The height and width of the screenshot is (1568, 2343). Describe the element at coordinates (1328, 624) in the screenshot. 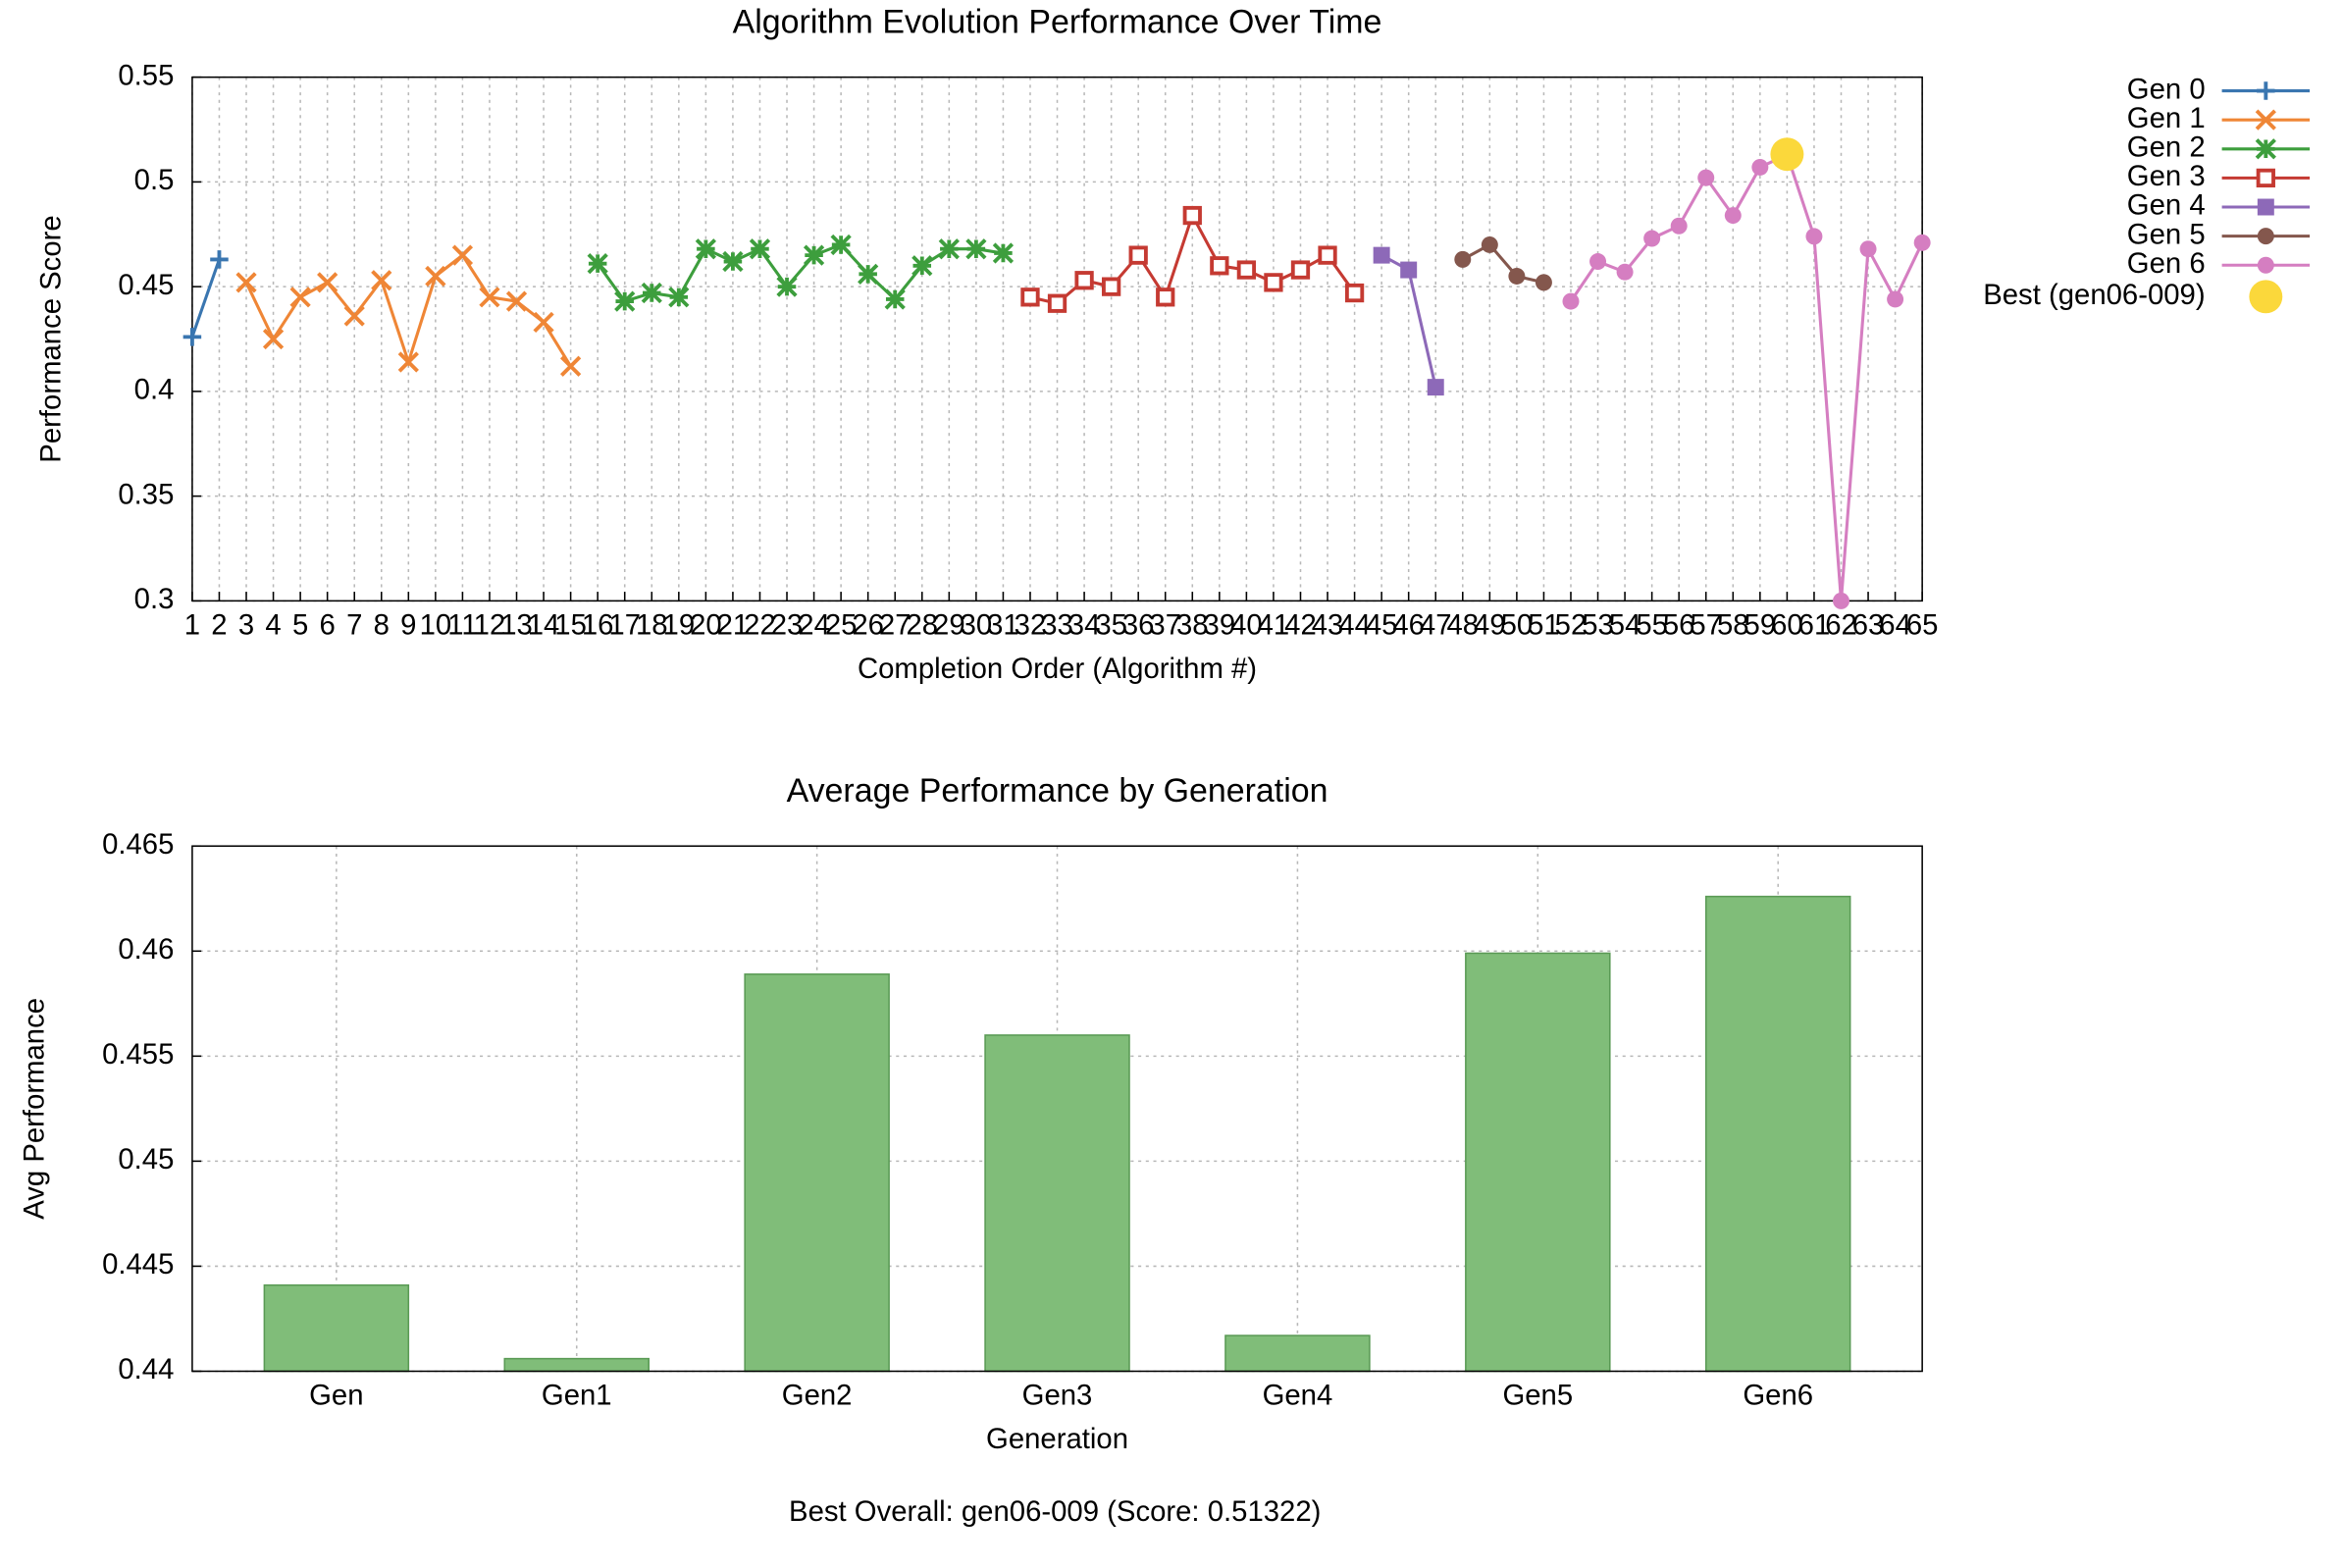

I see `x-tick-label: 43` at that location.